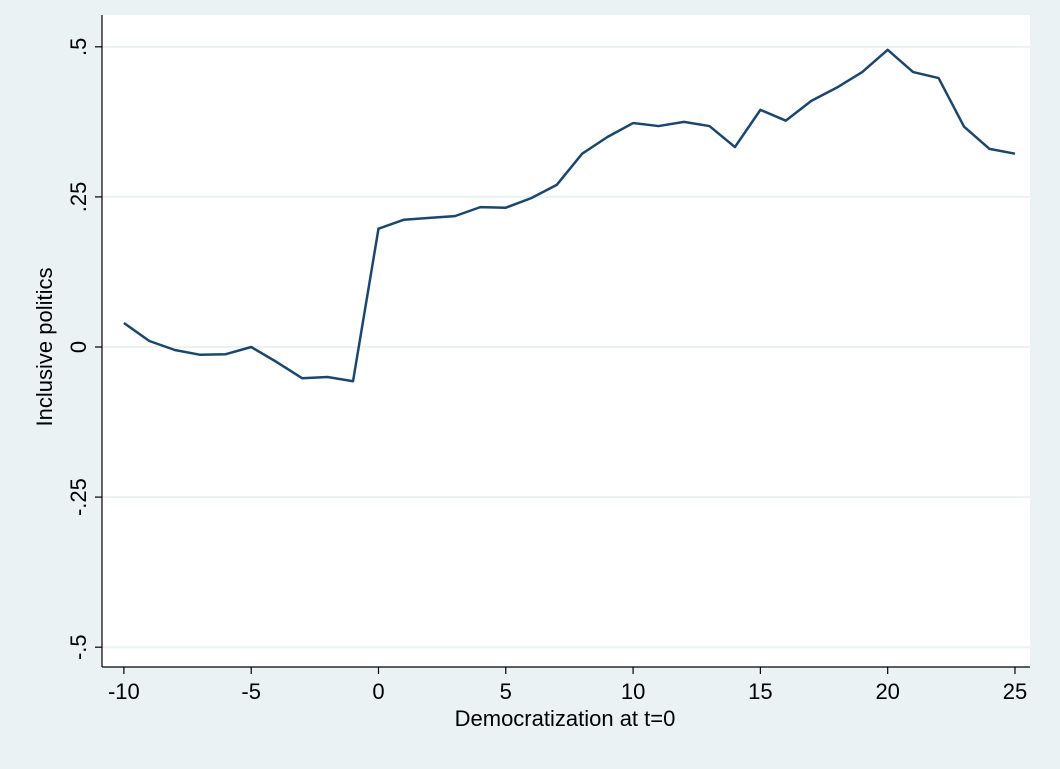 The height and width of the screenshot is (769, 1060). What do you see at coordinates (78, 647) in the screenshot?
I see `y-tick-label: -.5` at bounding box center [78, 647].